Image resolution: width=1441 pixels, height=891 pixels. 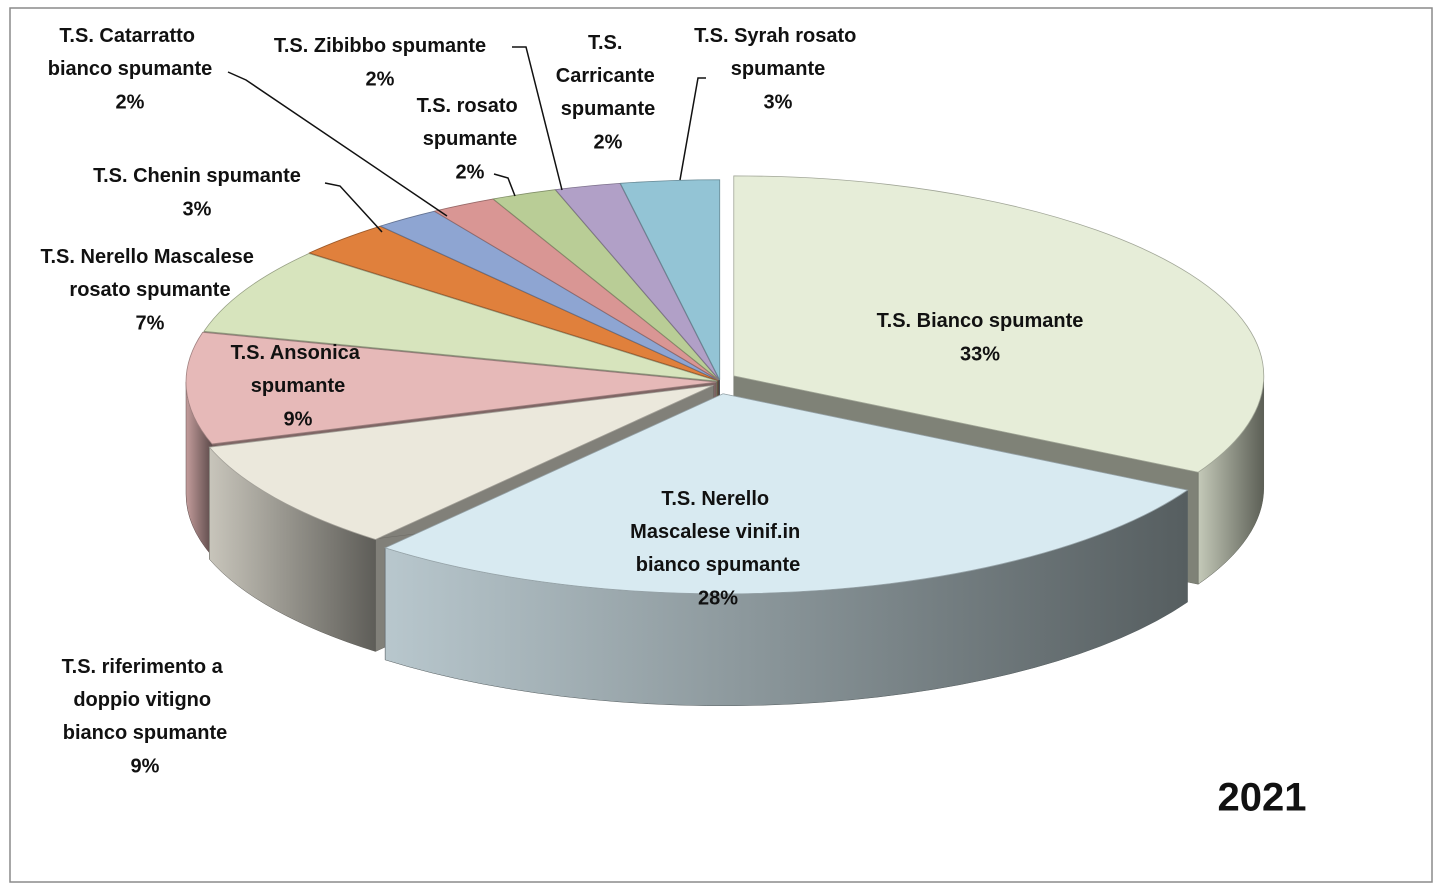 What do you see at coordinates (778, 52) in the screenshot?
I see `slice-label: T.S. Syrah rosato spumante` at bounding box center [778, 52].